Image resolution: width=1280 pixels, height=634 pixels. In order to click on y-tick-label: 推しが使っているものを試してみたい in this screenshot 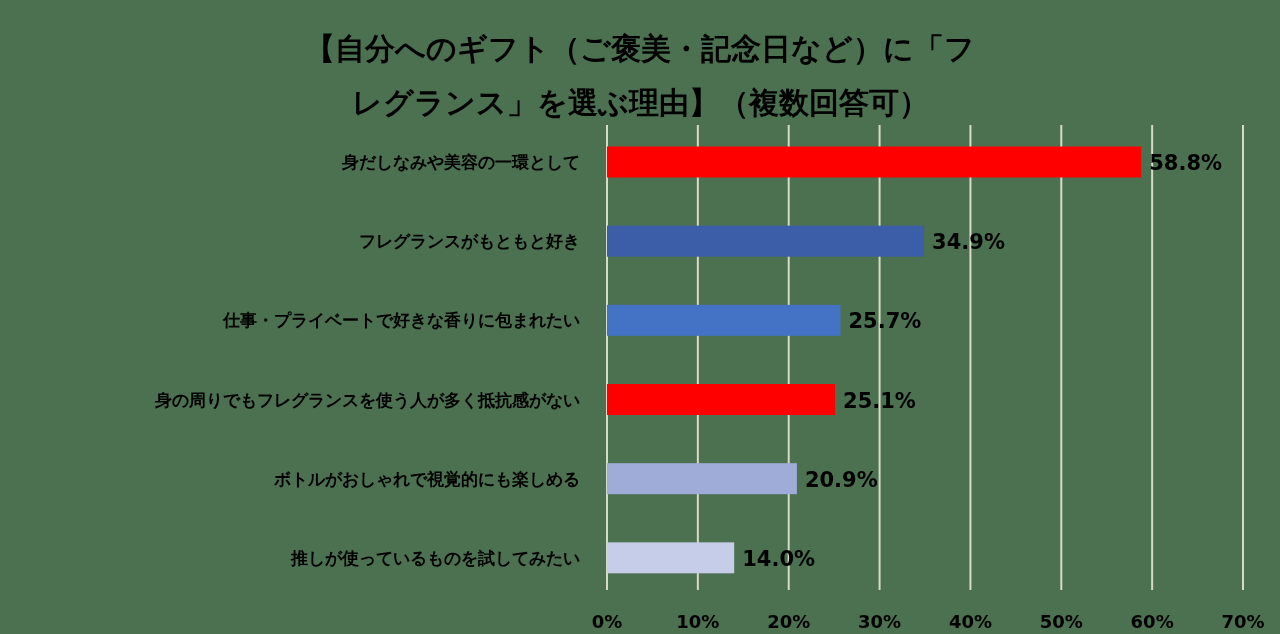, I will do `click(435, 557)`.